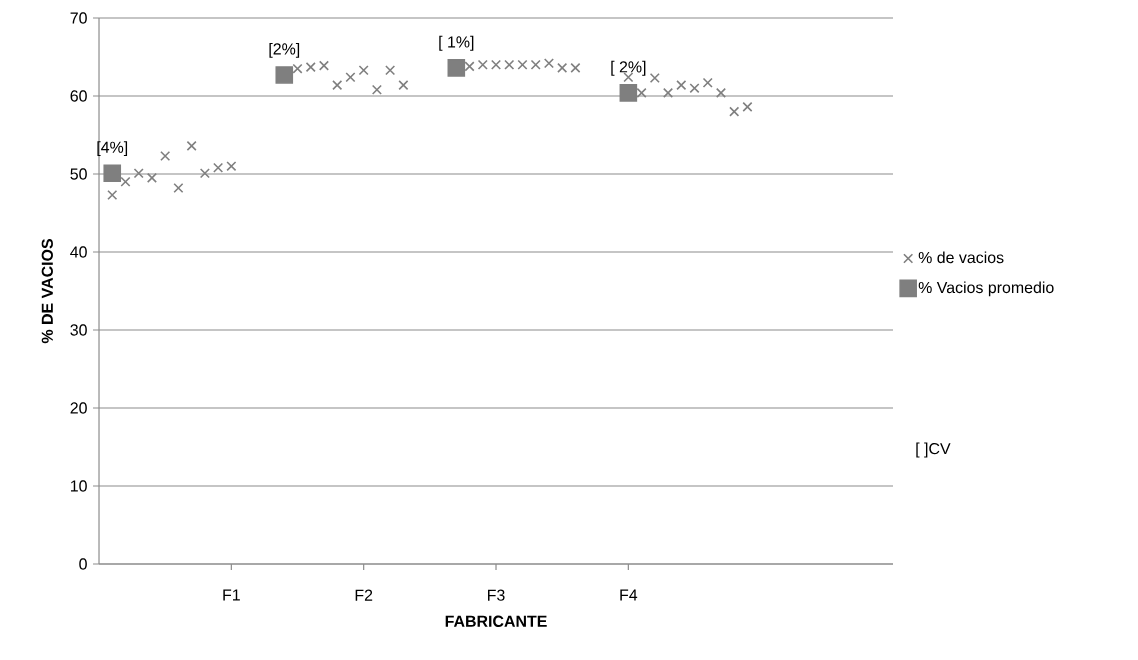 Image resolution: width=1138 pixels, height=660 pixels. What do you see at coordinates (961, 257) in the screenshot?
I see `legend-label: % de vacios` at bounding box center [961, 257].